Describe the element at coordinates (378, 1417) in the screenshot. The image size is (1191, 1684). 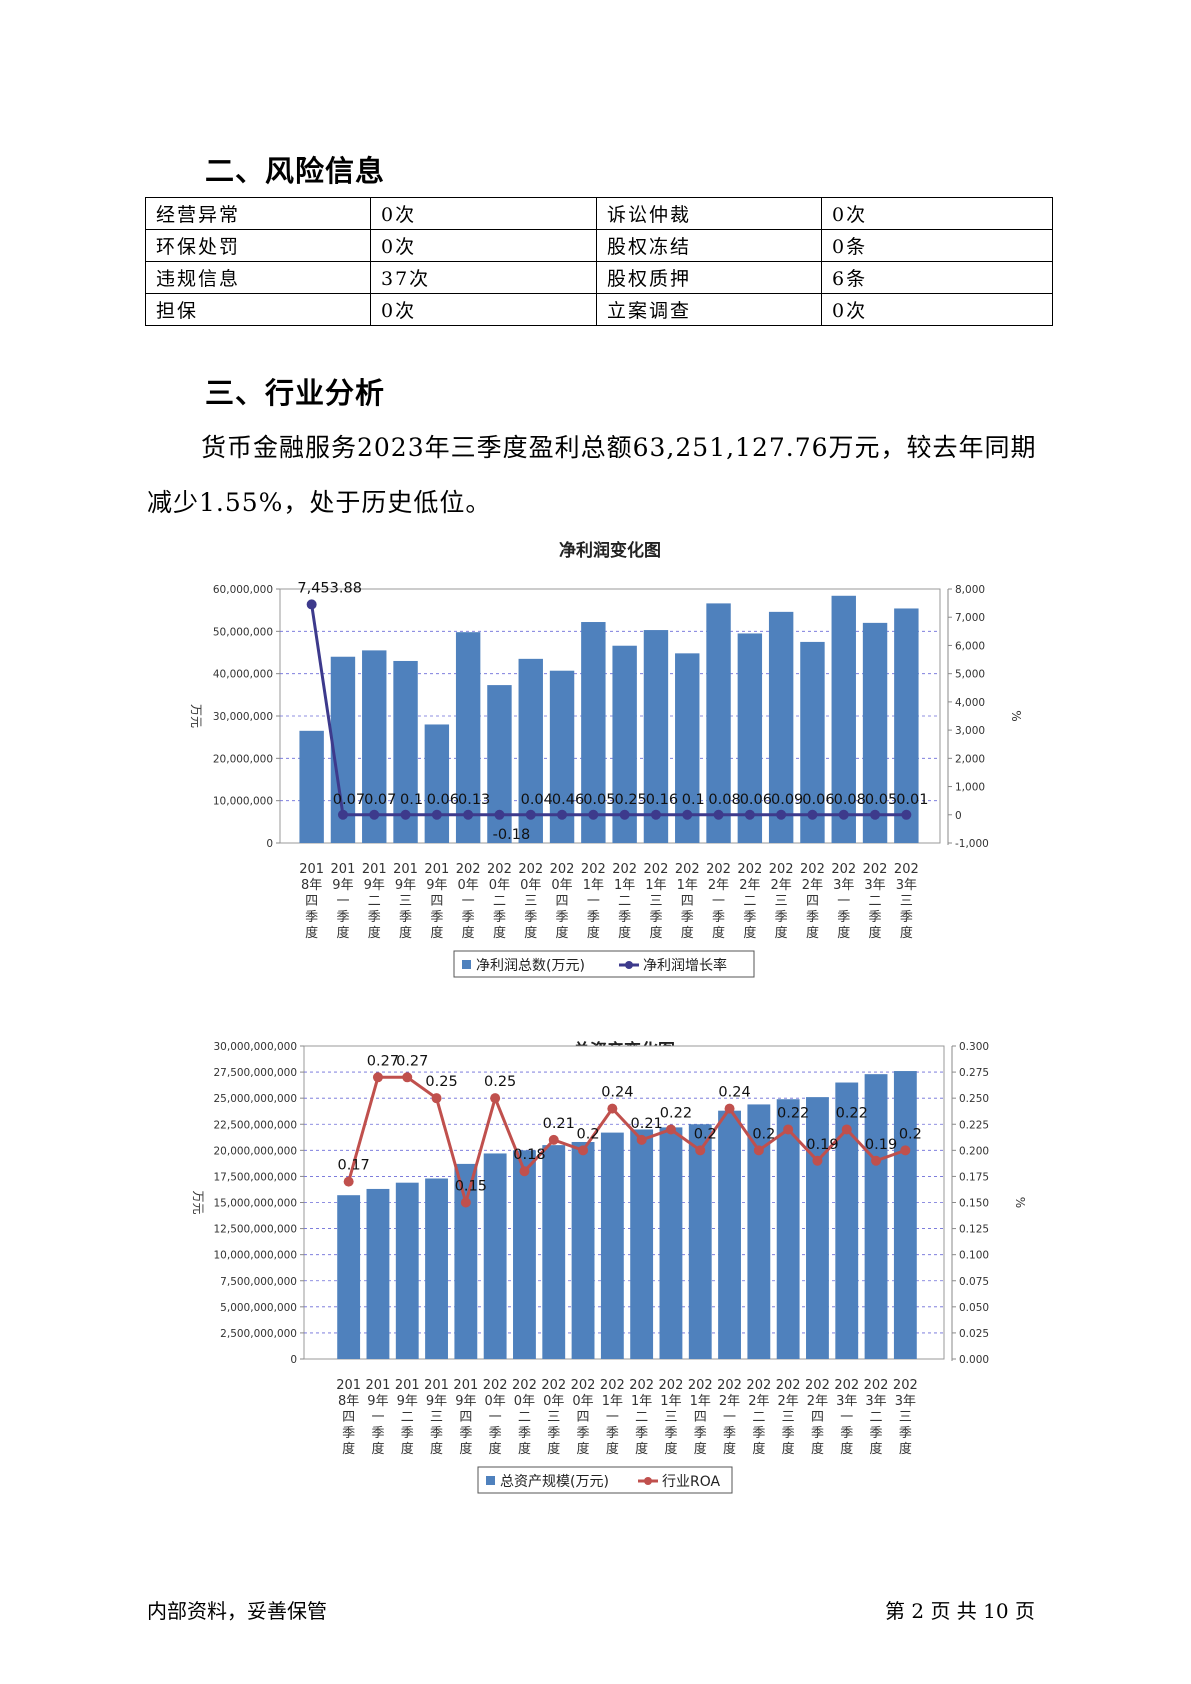
I see `x-tick-label: 201 9年一季度` at that location.